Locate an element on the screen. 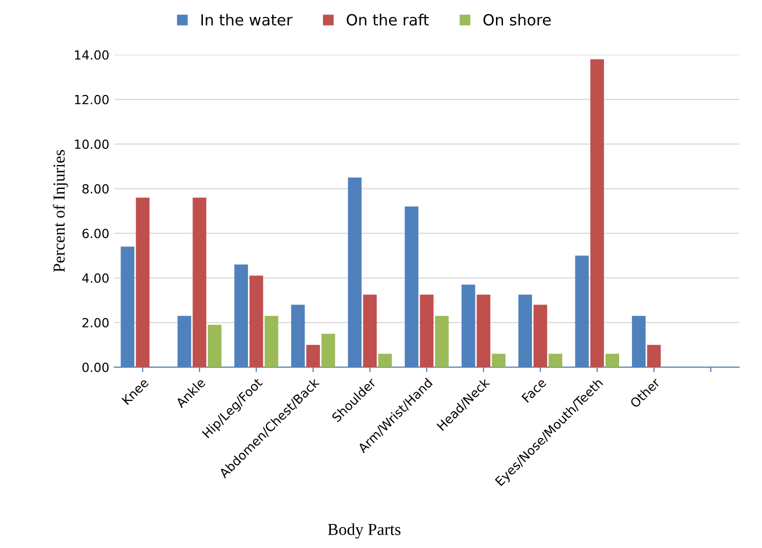 This screenshot has width=762, height=548. y-tick-label: 12.00 is located at coordinates (92, 99).